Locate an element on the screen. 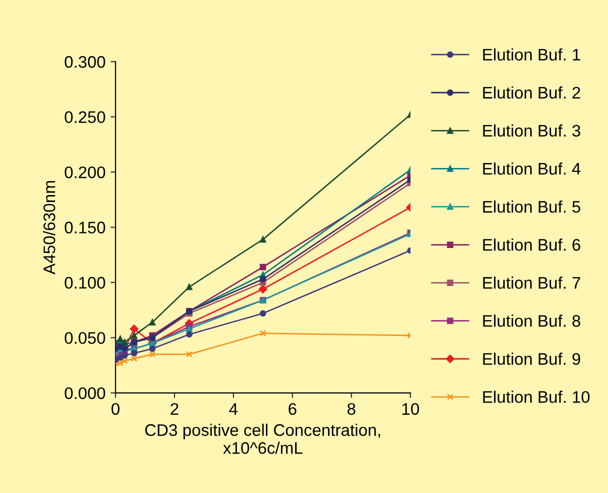 Image resolution: width=608 pixels, height=493 pixels. legend-label: Elution Buf. 2 is located at coordinates (531, 92).